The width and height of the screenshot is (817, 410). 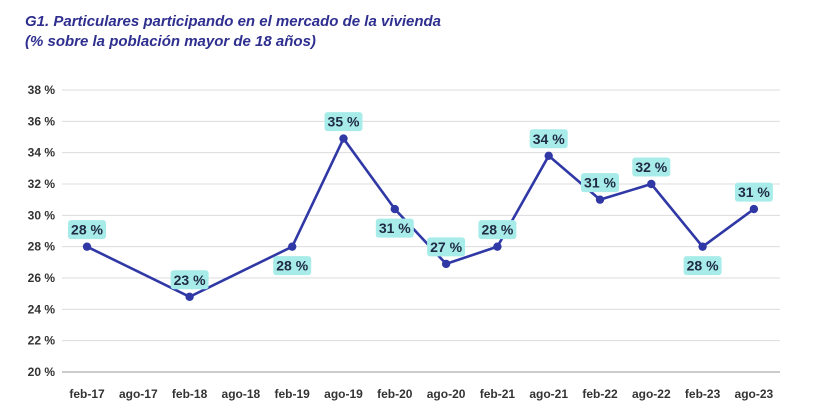 I want to click on data-label-text: 32 %, so click(x=651, y=167).